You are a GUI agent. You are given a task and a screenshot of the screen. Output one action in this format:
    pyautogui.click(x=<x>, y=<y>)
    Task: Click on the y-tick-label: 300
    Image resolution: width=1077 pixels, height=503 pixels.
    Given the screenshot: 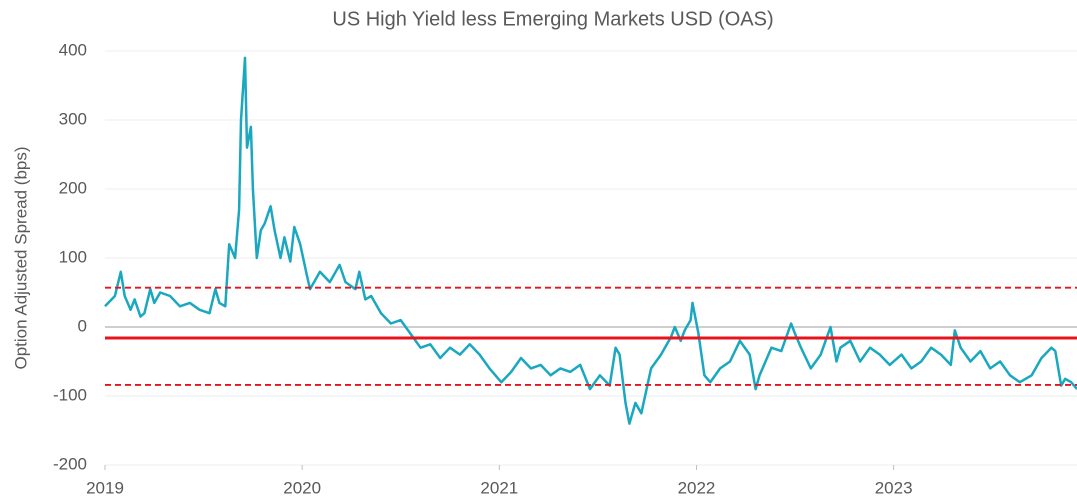 What is the action you would take?
    pyautogui.click(x=73, y=118)
    